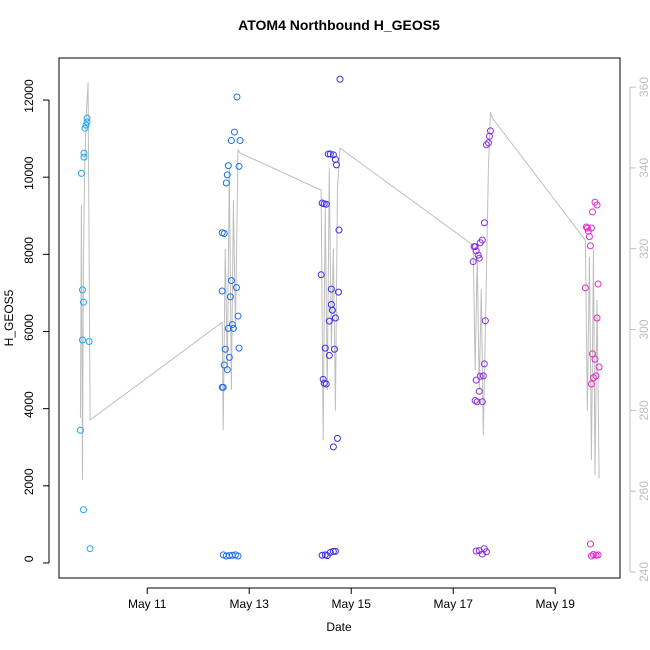 This screenshot has height=650, width=650. I want to click on y-tick-label: 10000, so click(29, 173).